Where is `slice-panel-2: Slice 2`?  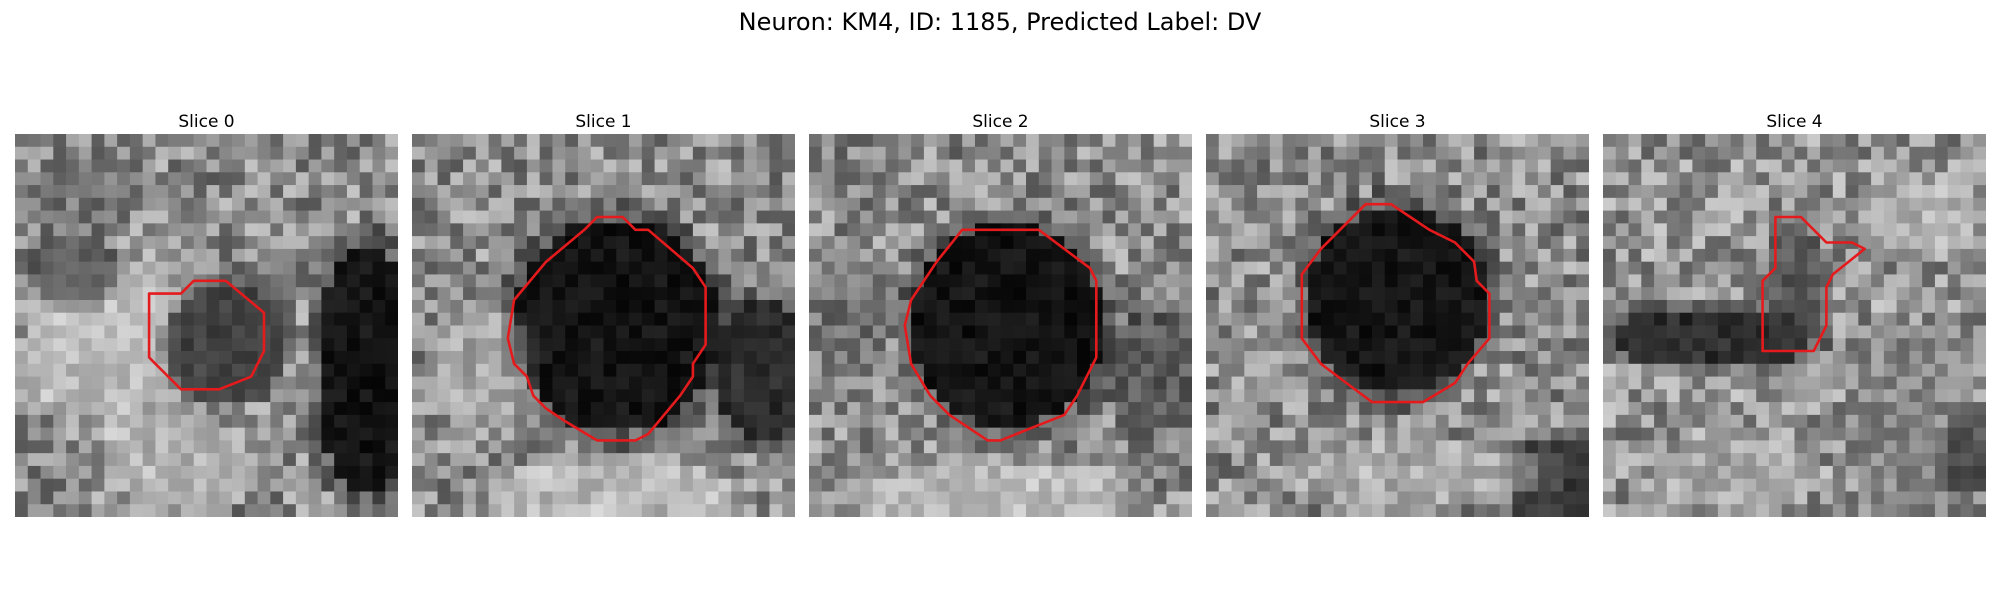
slice-panel-2: Slice 2 is located at coordinates (1000, 313).